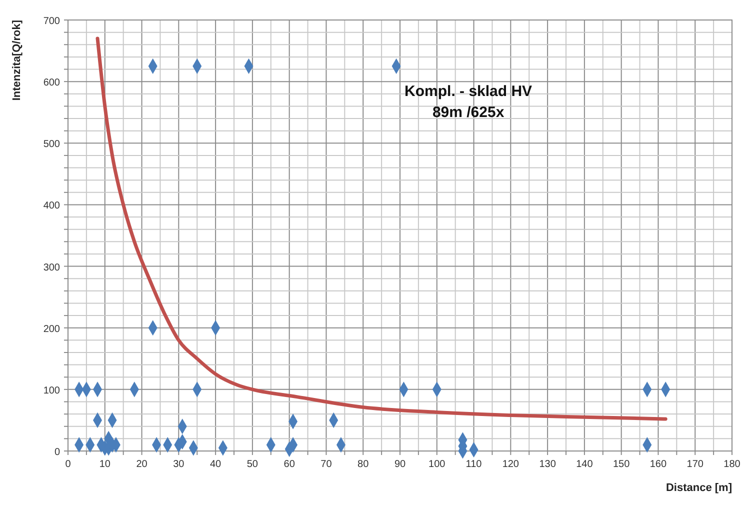 Image resolution: width=746 pixels, height=505 pixels. I want to click on y-tick-label: 300, so click(51, 268).